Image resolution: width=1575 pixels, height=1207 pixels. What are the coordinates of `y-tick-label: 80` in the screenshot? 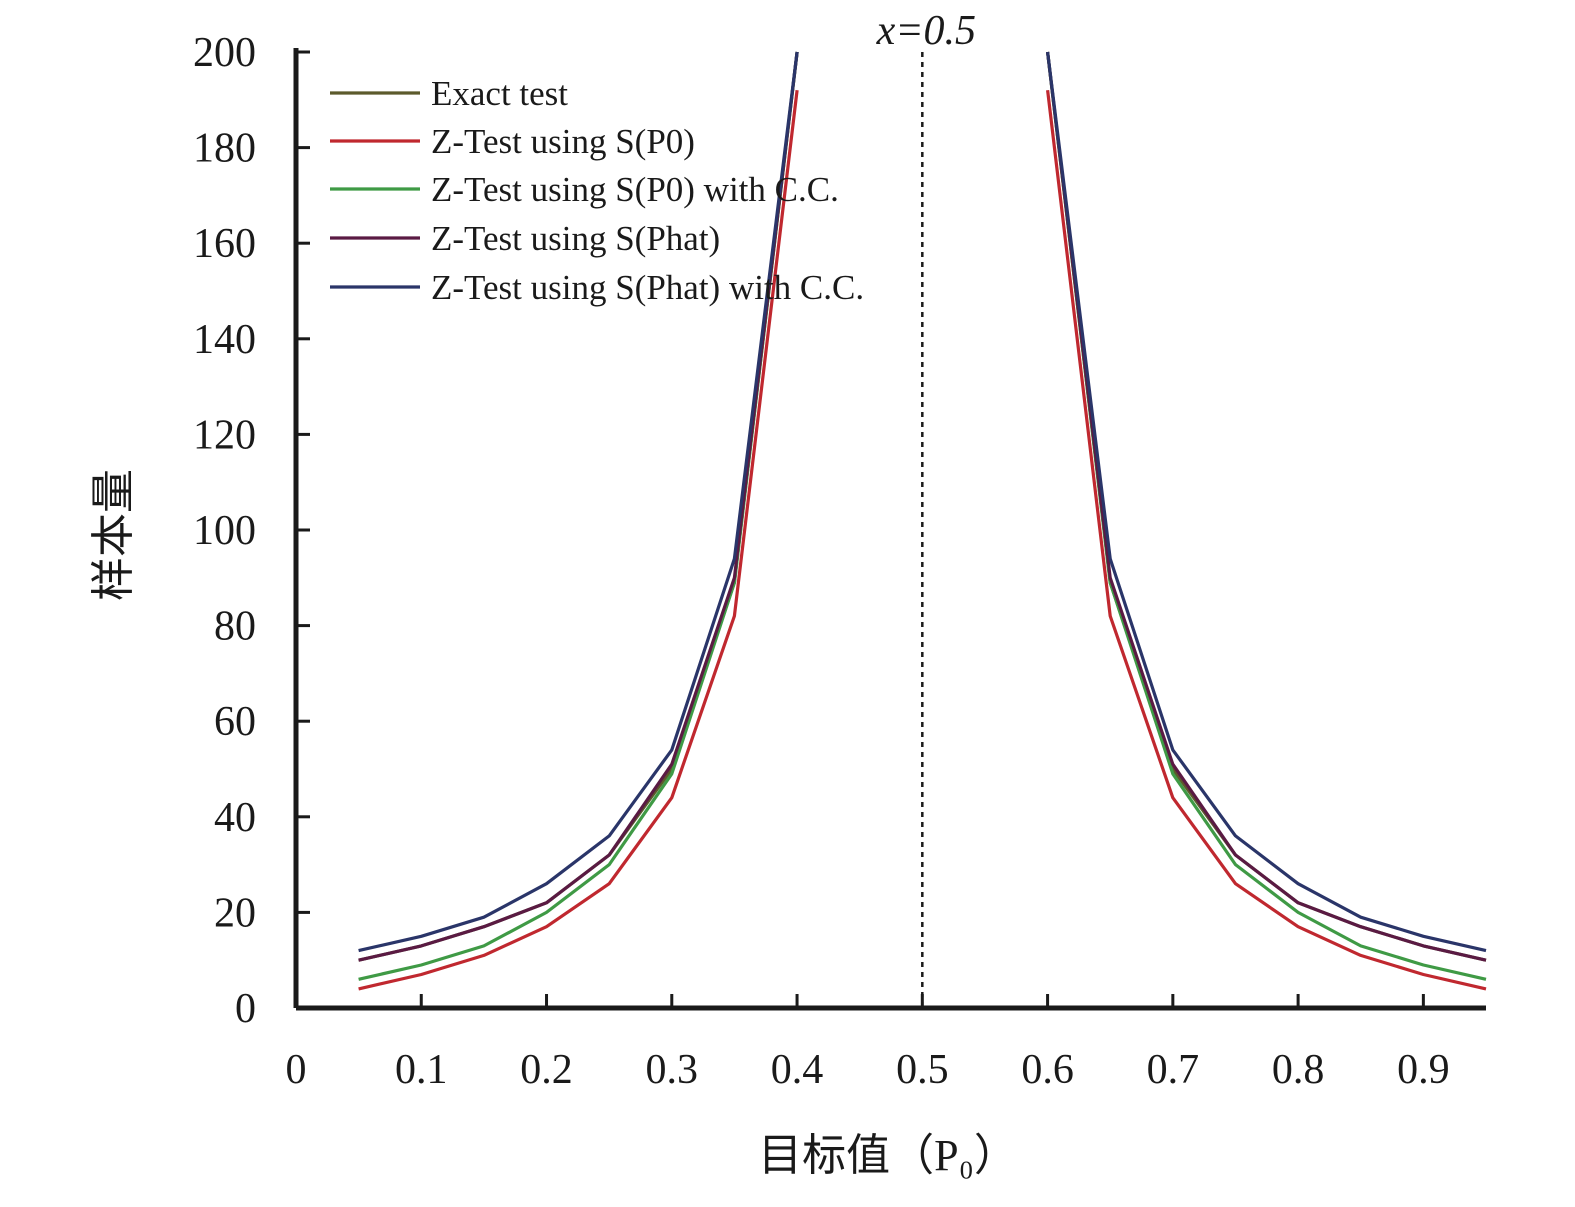 It's located at (235, 627).